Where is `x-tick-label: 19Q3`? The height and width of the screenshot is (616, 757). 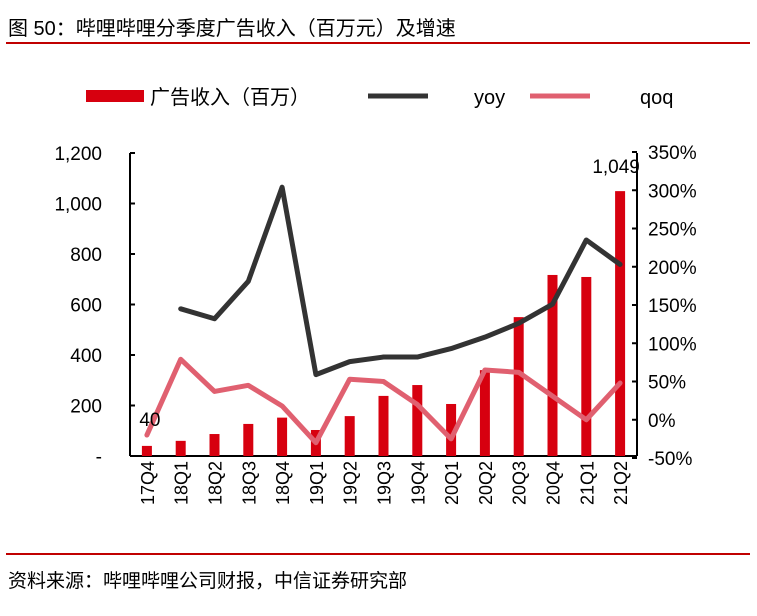
x-tick-label: 19Q3 is located at coordinates (385, 483).